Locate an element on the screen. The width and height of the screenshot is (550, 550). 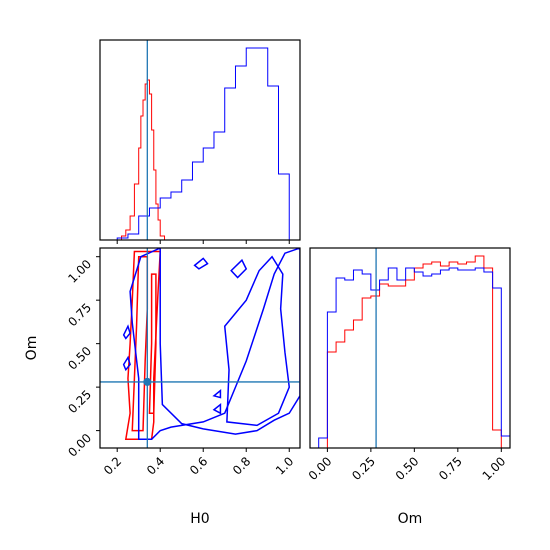
h0-marginal-panel is located at coordinates (200, 141).